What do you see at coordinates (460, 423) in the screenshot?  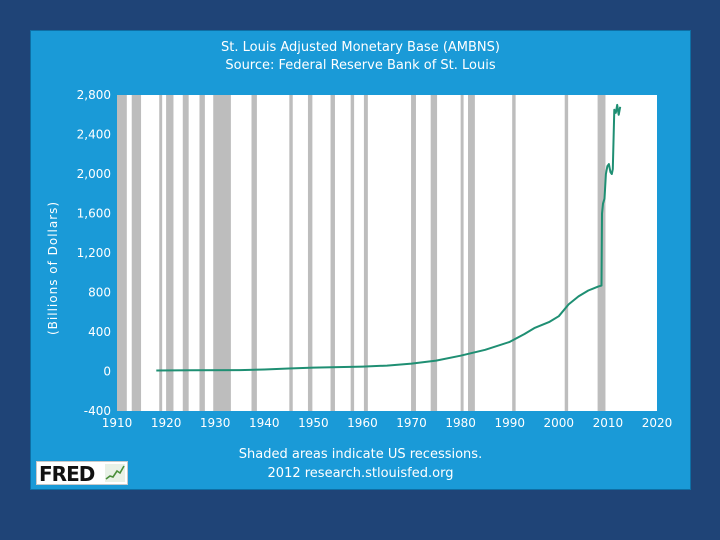 I see `x-tick-label: 1980` at bounding box center [460, 423].